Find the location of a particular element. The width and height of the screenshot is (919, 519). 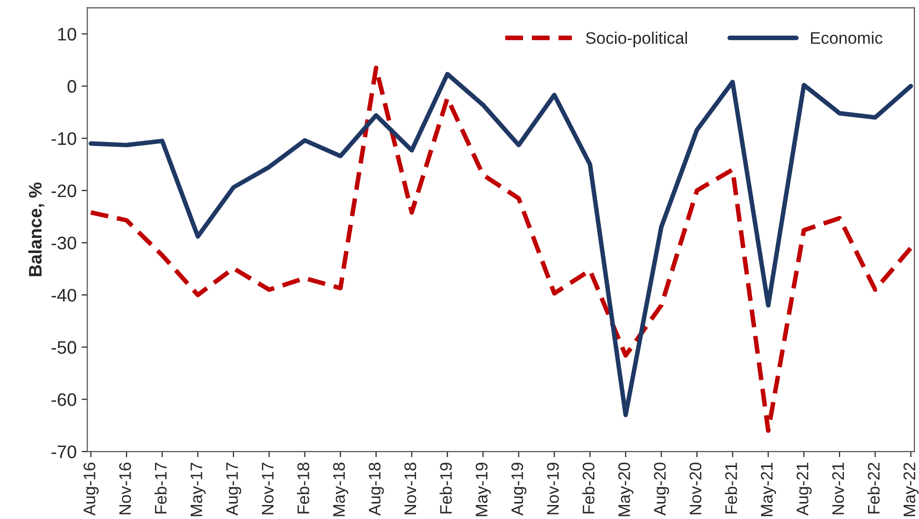

x-tick-label: May-22 is located at coordinates (911, 489).